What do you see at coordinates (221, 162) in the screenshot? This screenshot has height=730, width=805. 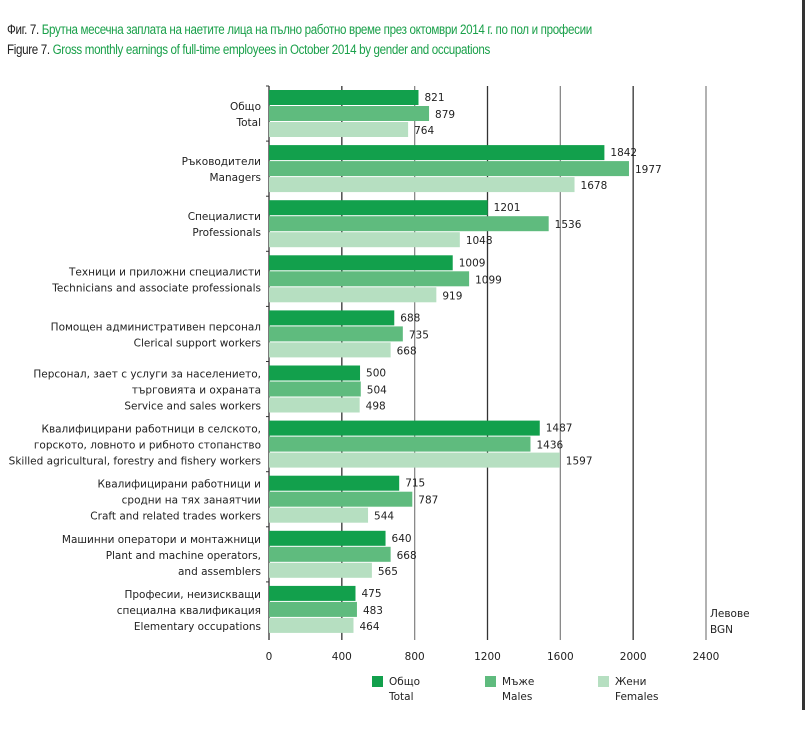 I see `category-label: Ръководители` at bounding box center [221, 162].